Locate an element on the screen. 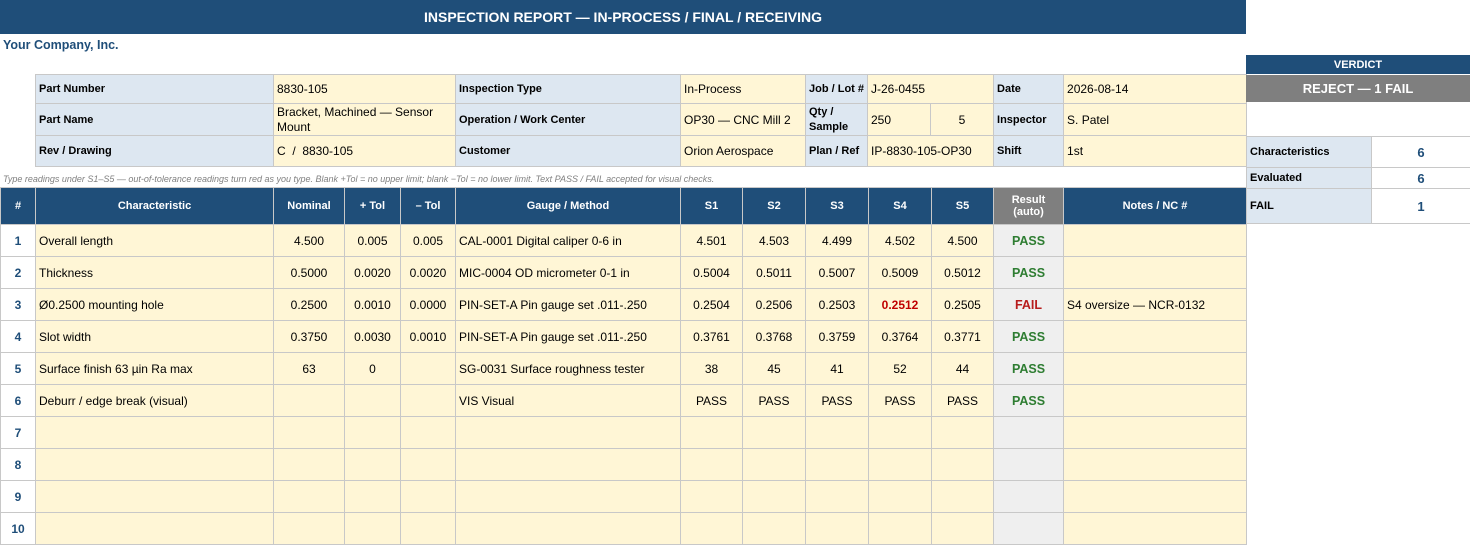 Image resolution: width=1470 pixels, height=545 pixels. s5-reading: 0.2505 is located at coordinates (963, 305).